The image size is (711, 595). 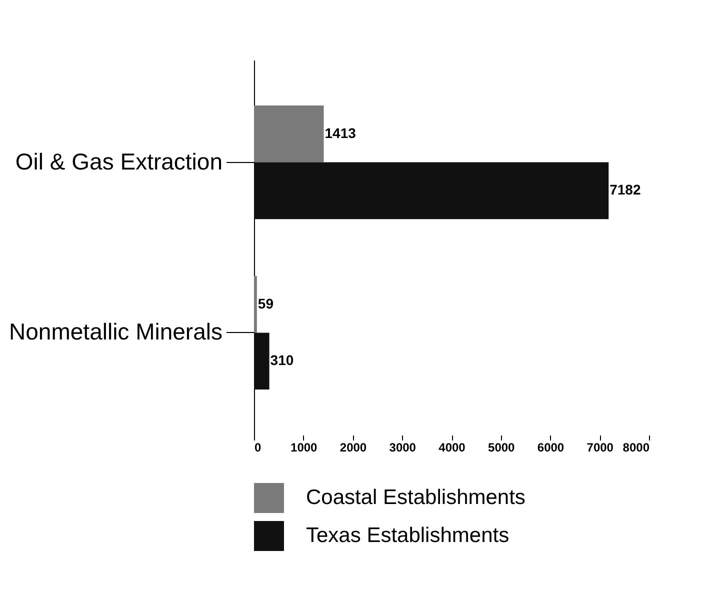 What do you see at coordinates (452, 447) in the screenshot?
I see `x-tick-label: 4000` at bounding box center [452, 447].